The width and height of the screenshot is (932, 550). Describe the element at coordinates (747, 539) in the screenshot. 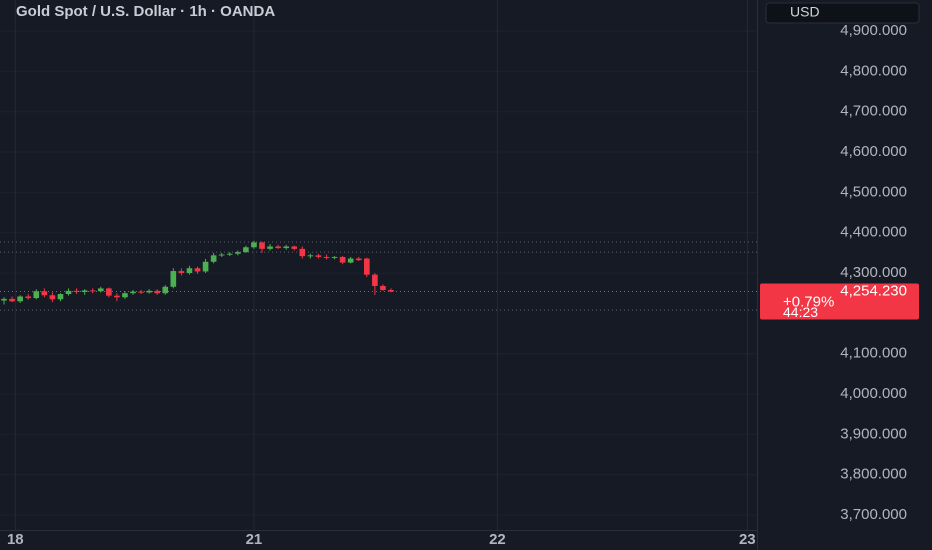

I see `x-tick-label: 23` at that location.